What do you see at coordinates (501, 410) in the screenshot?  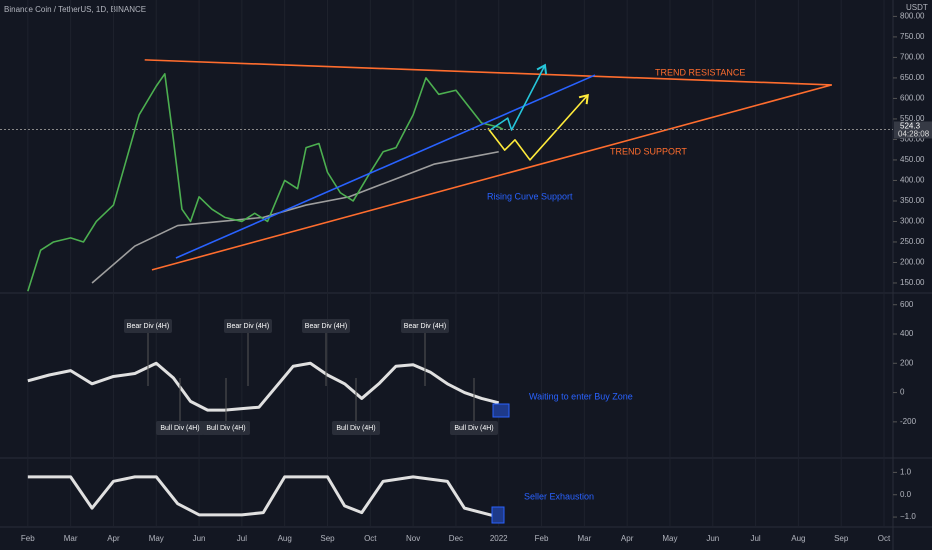 I see `buy-zone-box` at bounding box center [501, 410].